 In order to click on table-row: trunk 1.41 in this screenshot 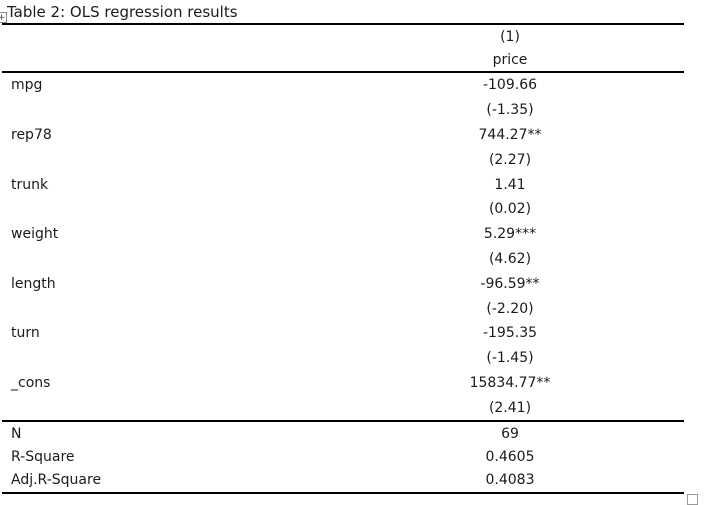, I will do `click(343, 184)`.